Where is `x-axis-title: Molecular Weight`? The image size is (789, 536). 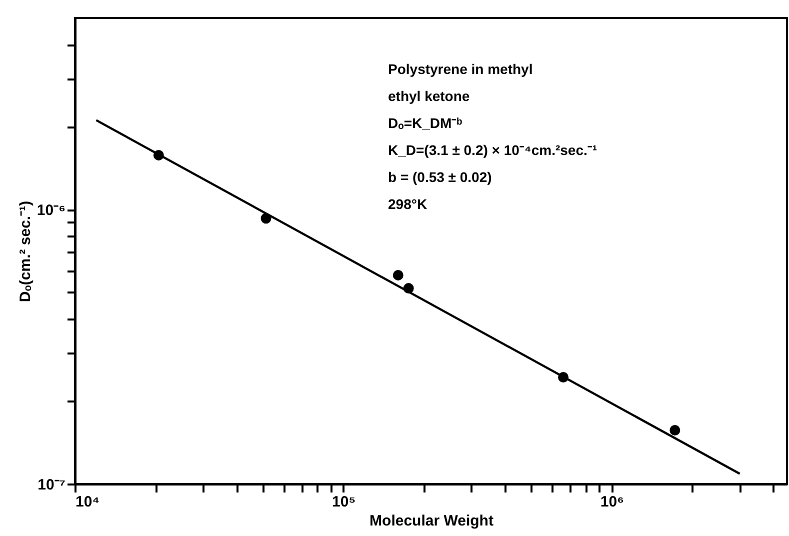
x-axis-title: Molecular Weight is located at coordinates (432, 521).